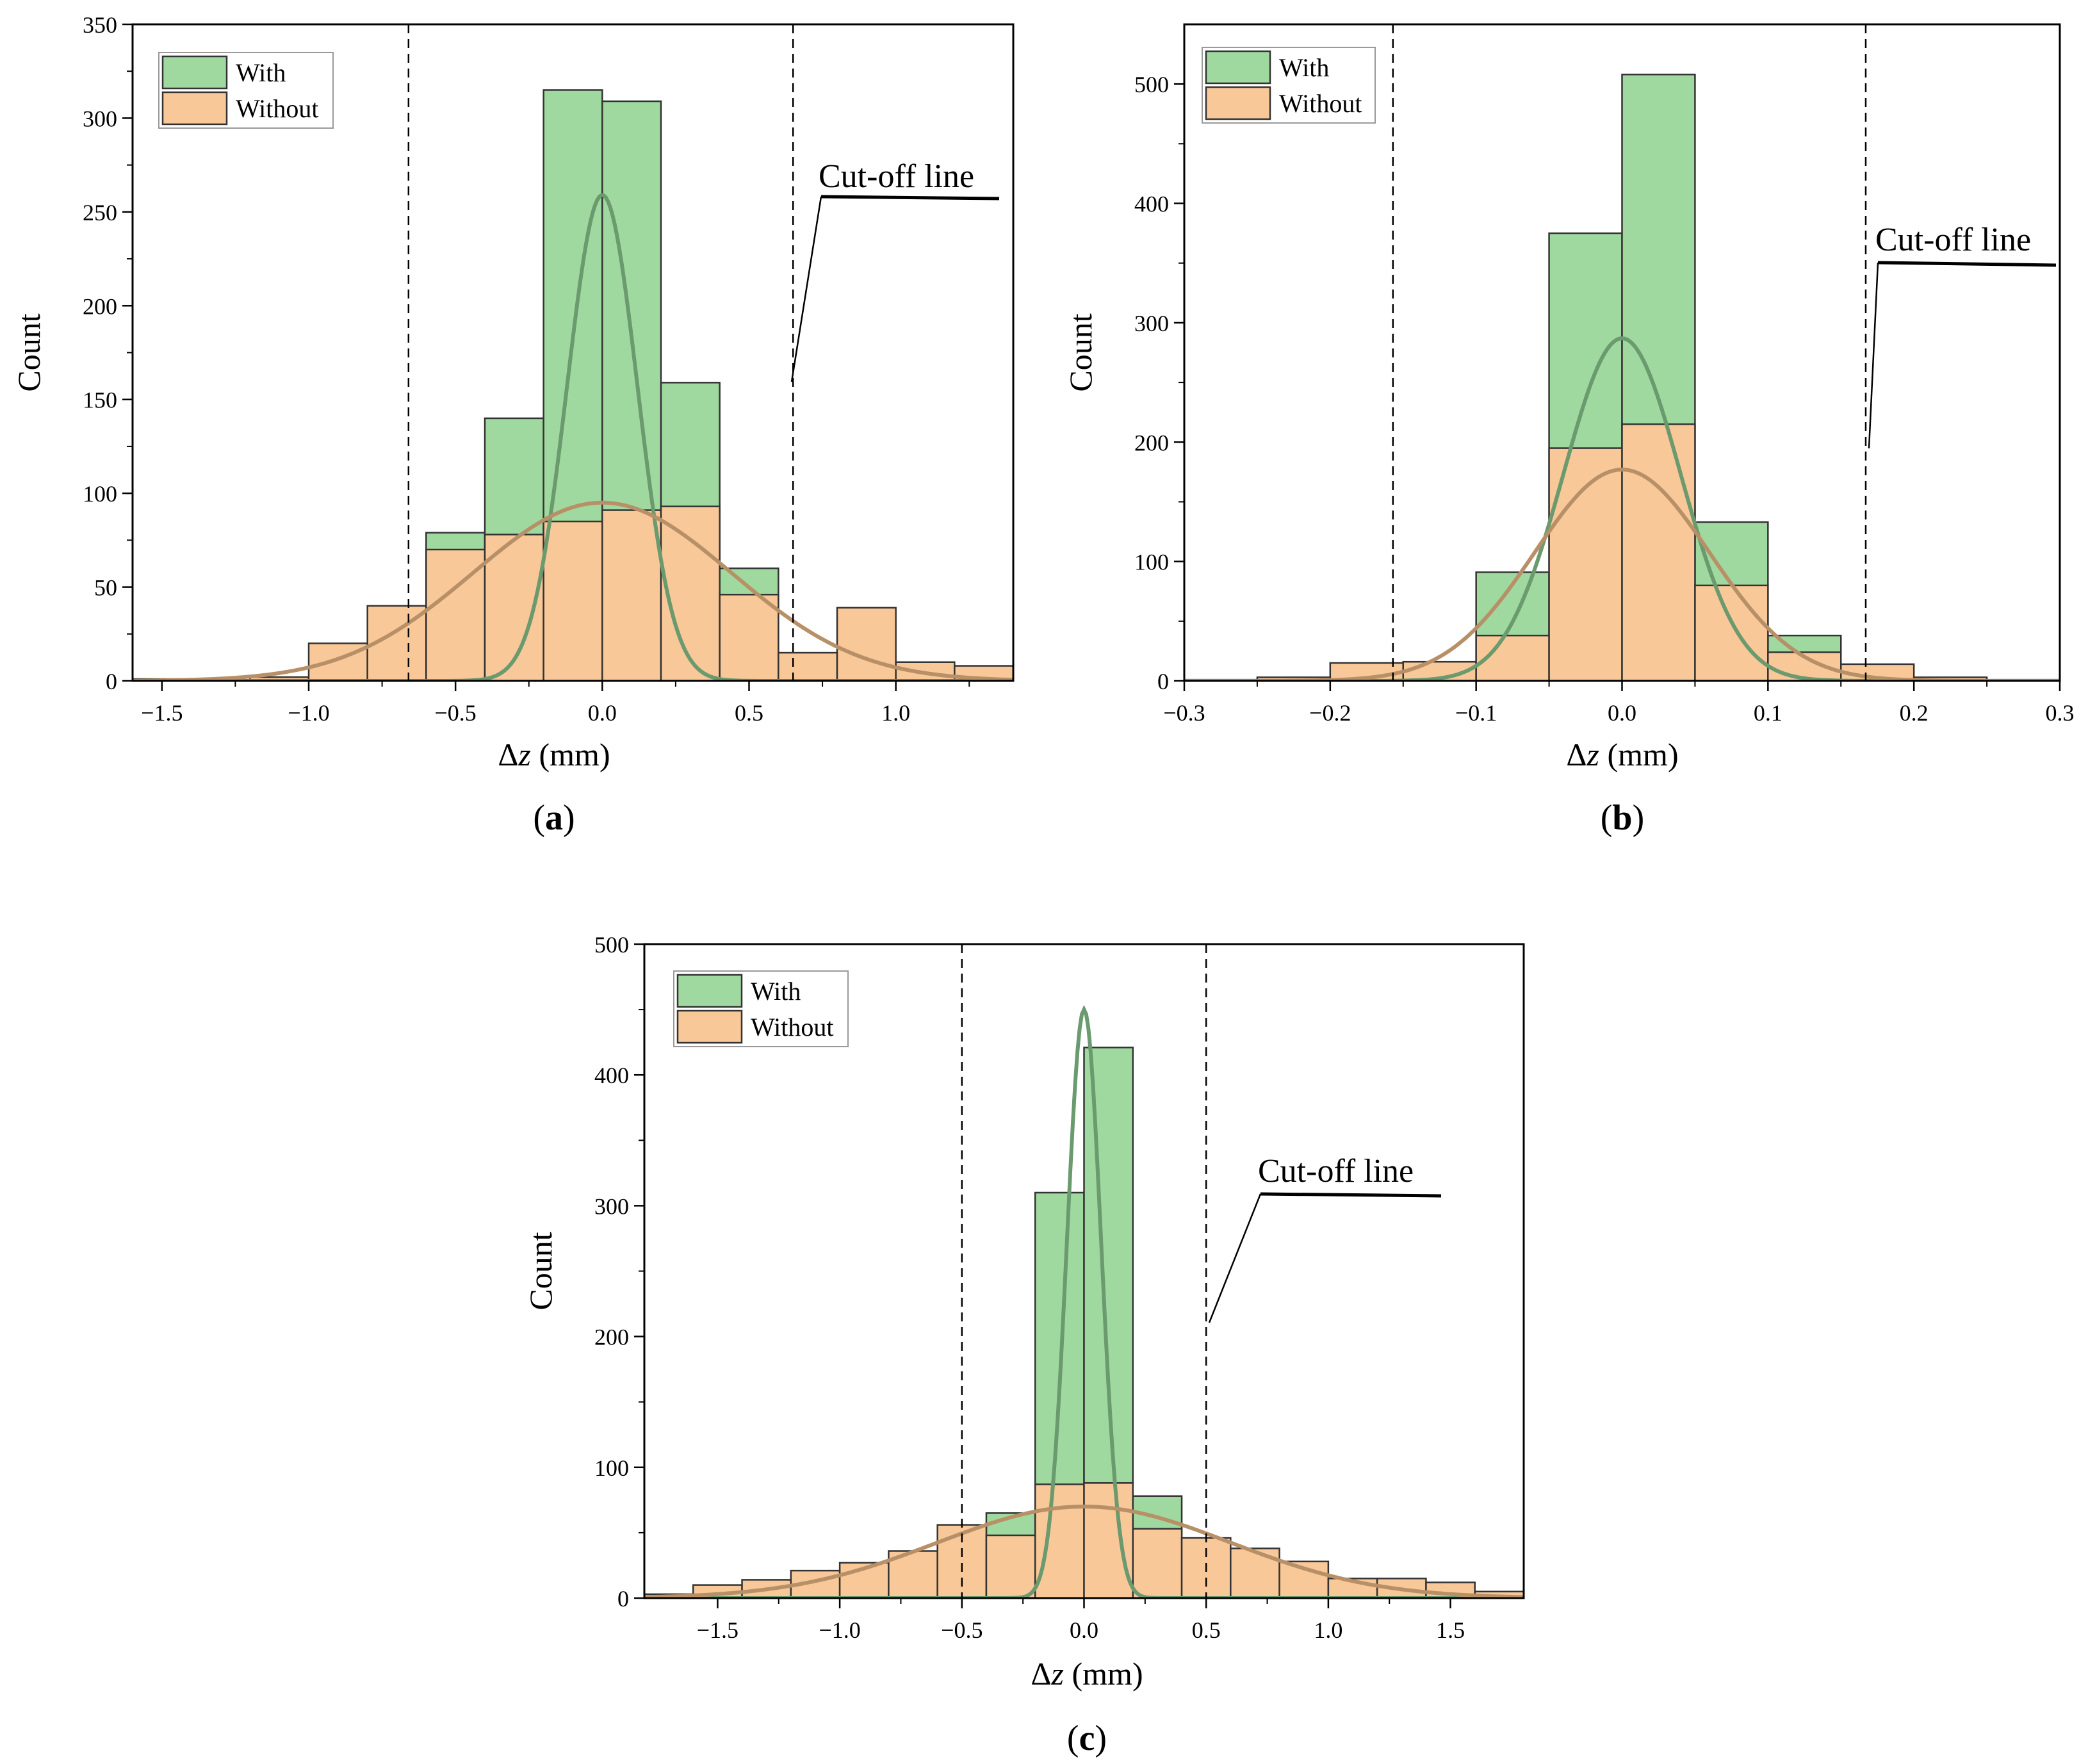 The width and height of the screenshot is (2088, 1764). Describe the element at coordinates (105, 588) in the screenshot. I see `y-tick-label: 50` at that location.